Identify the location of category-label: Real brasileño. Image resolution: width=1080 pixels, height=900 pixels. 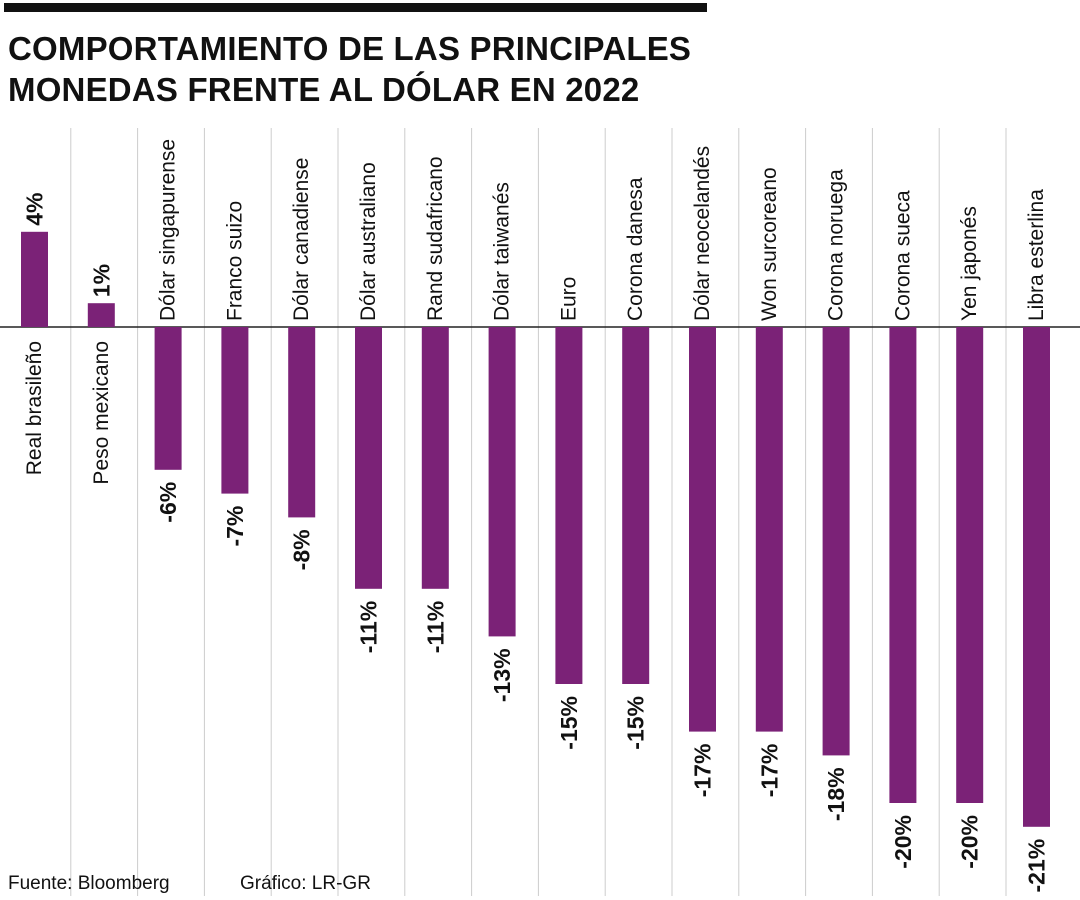
(34, 408).